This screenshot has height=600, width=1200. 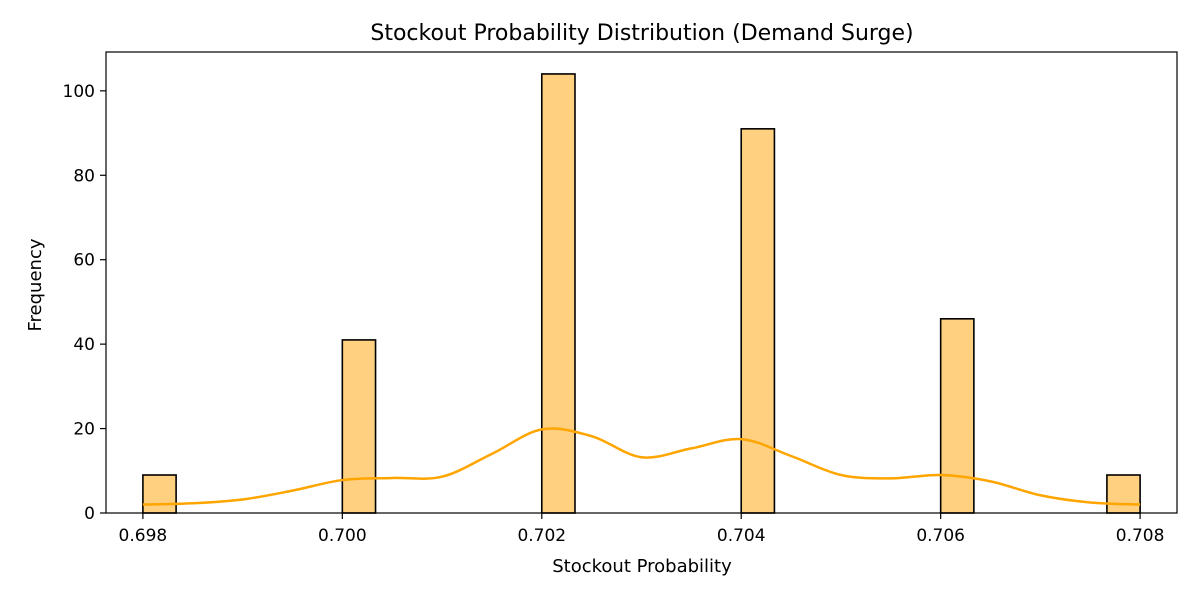 I want to click on x-tick-label-2: 0.700, so click(x=342, y=536).